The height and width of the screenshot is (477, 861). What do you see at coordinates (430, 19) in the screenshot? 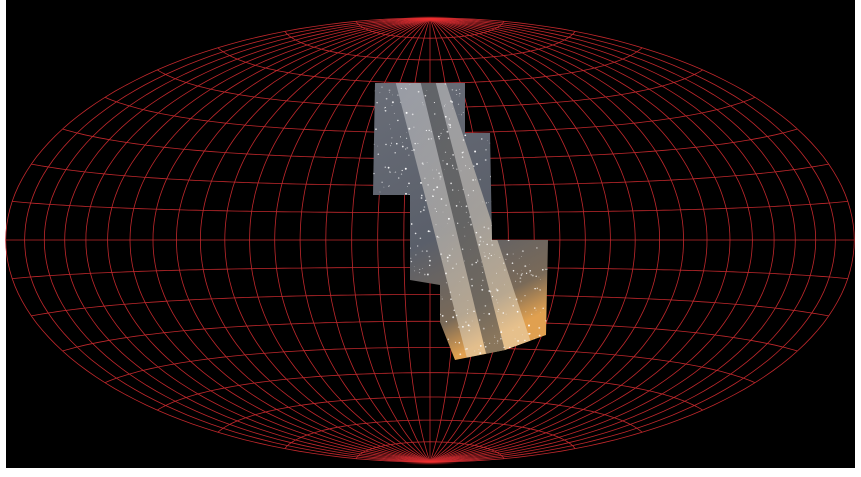
I see `north-pole-glow` at bounding box center [430, 19].